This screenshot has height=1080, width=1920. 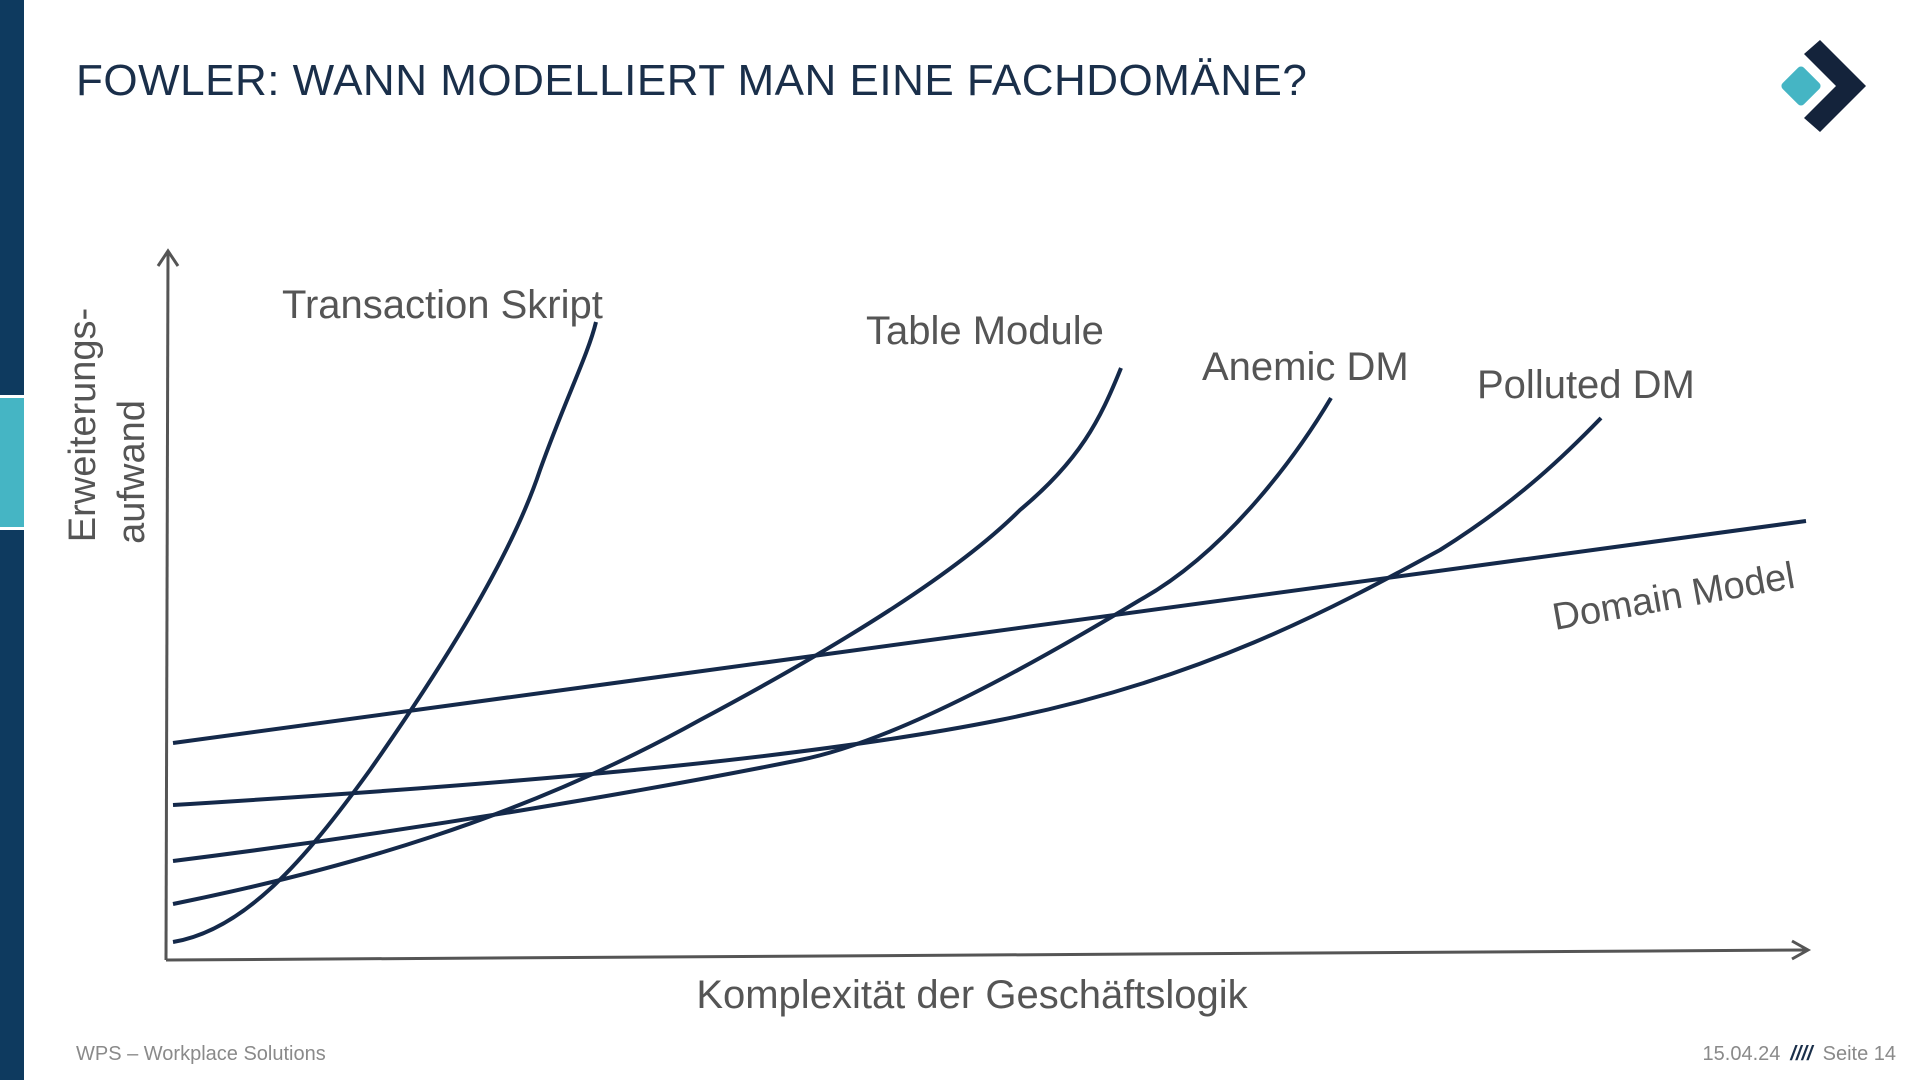 I want to click on footer-company: WPS – Workplace Solutions, so click(x=201, y=1054).